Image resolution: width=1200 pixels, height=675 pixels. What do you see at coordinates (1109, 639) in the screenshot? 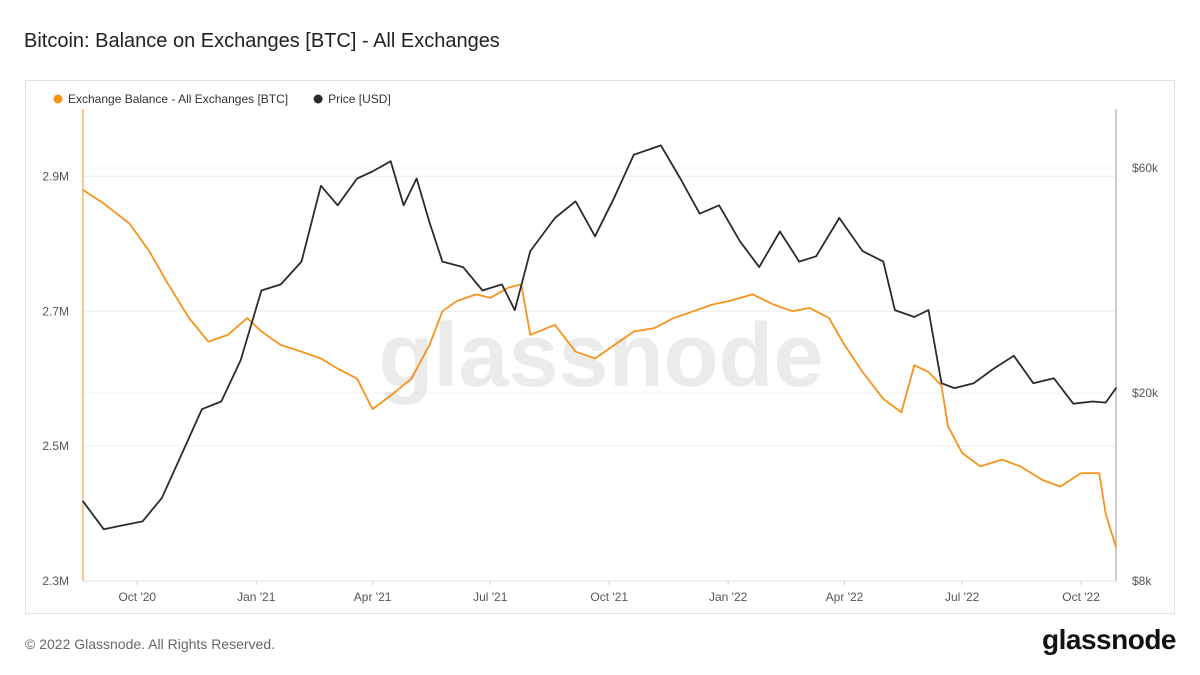
I see `glassnode-logo: glassnode` at bounding box center [1109, 639].